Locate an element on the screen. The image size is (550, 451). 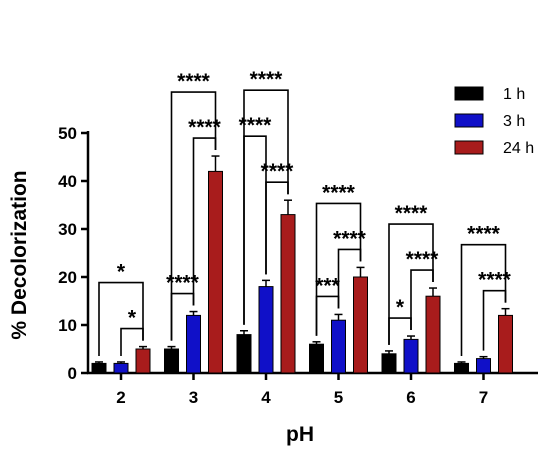
legend-item: 24 h is located at coordinates (494, 148).